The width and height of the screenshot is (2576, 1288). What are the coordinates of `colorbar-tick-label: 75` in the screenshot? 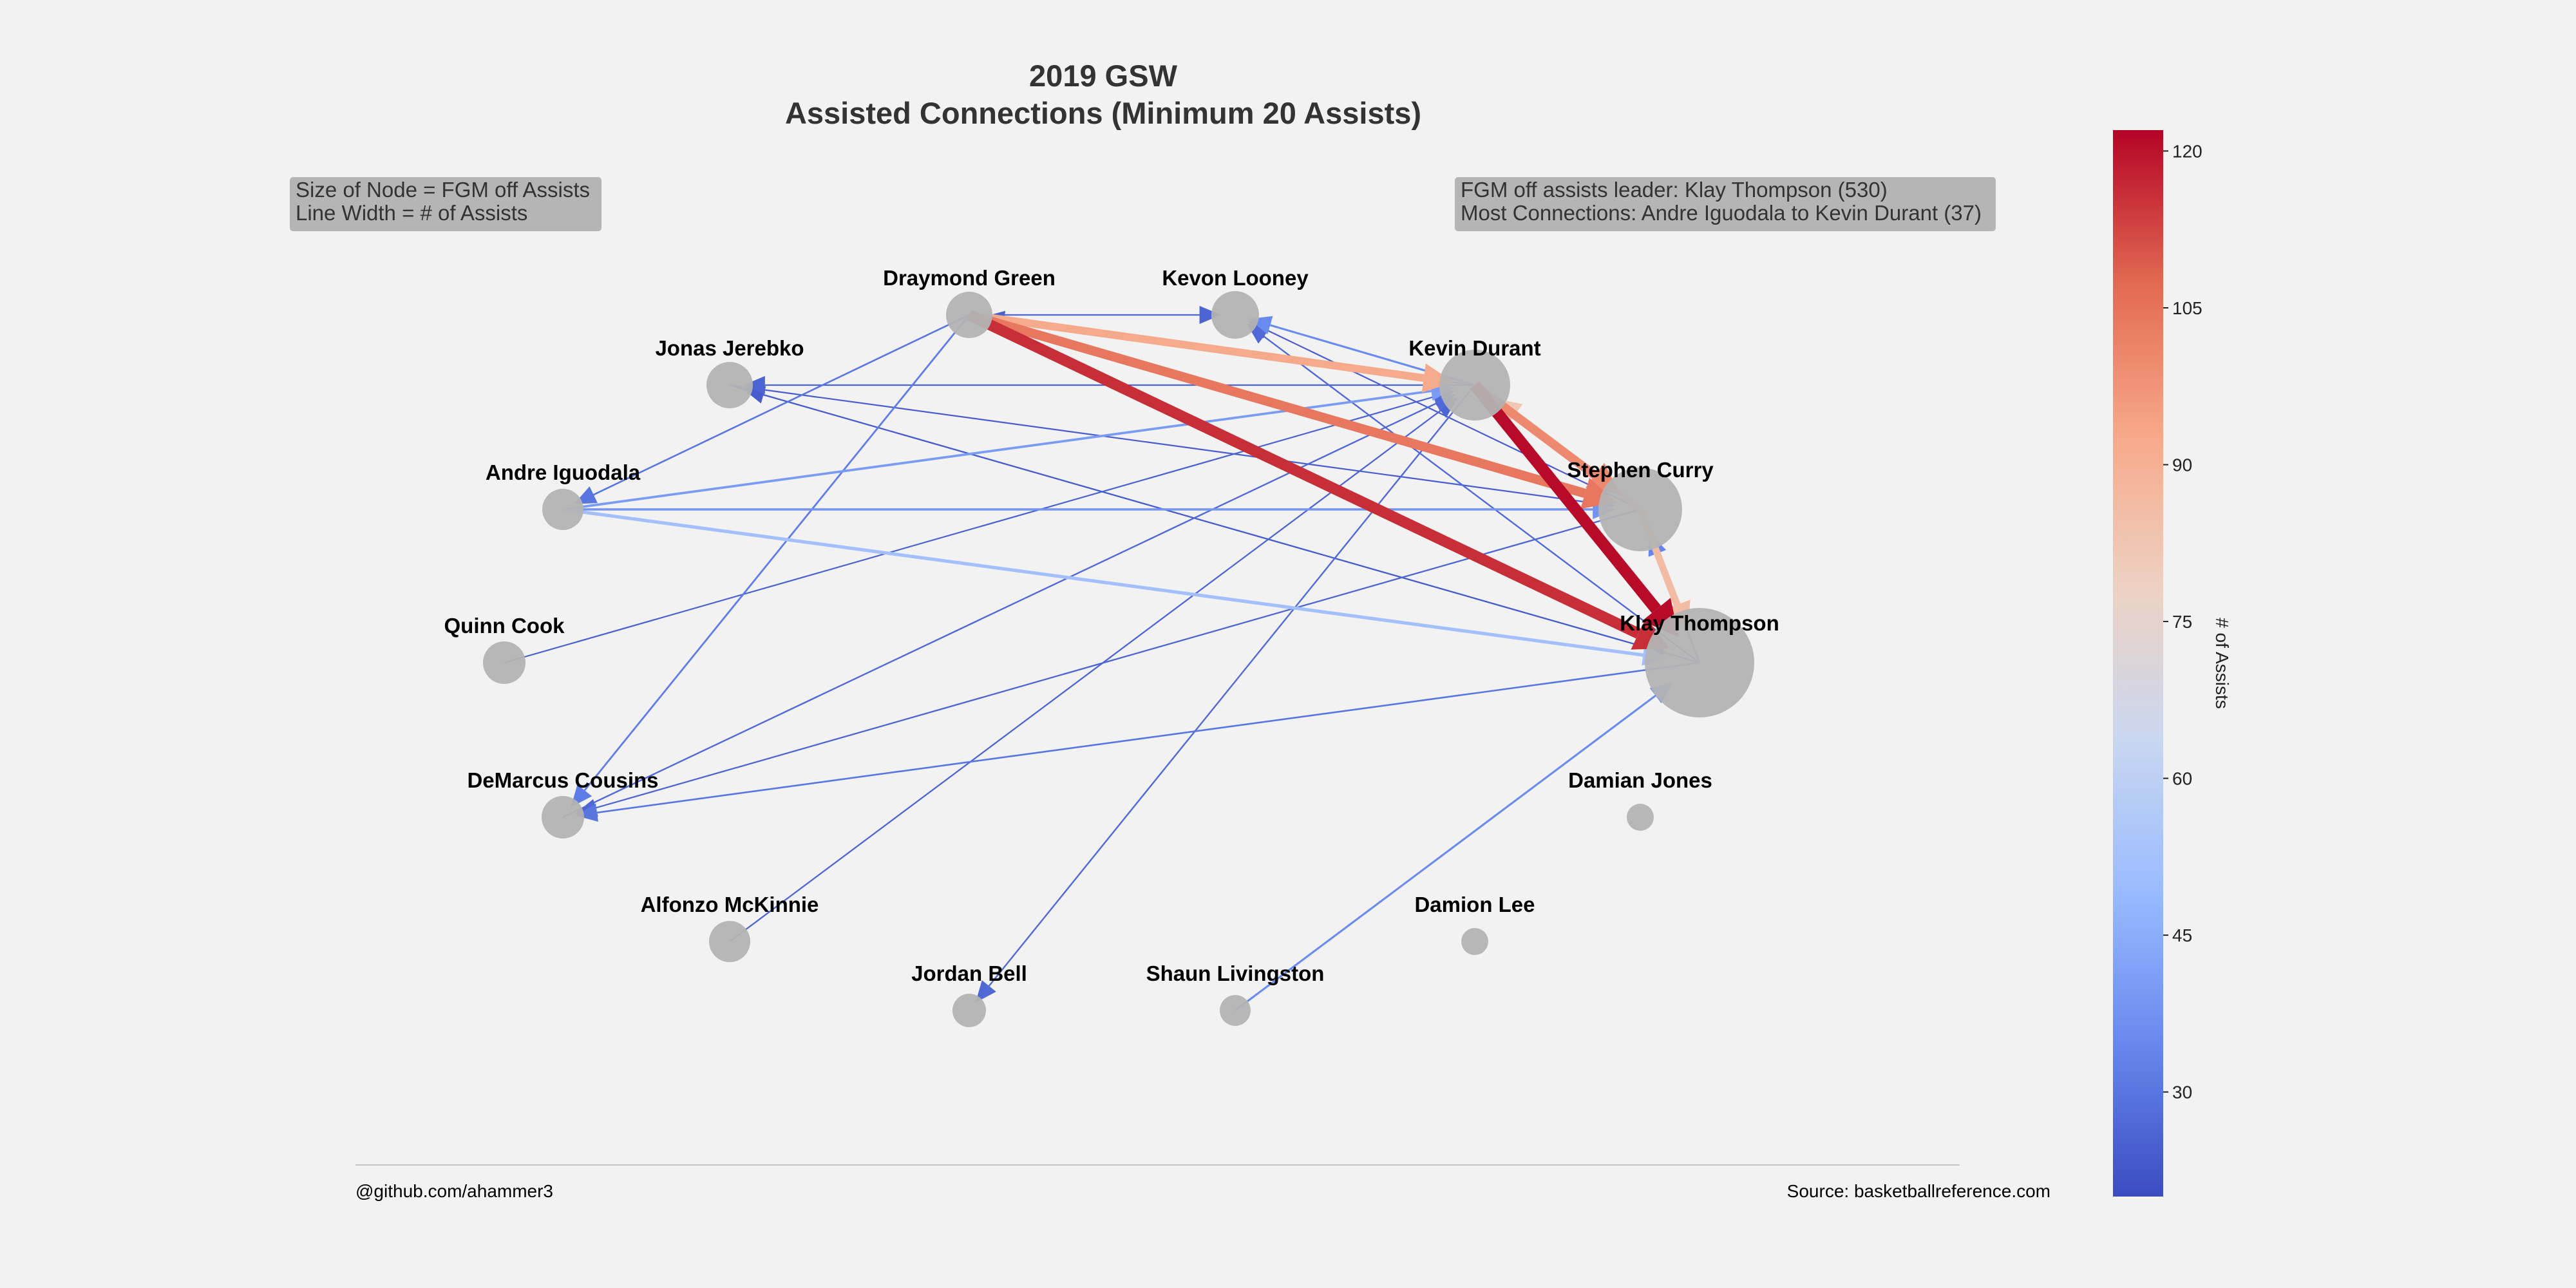 It's located at (2182, 622).